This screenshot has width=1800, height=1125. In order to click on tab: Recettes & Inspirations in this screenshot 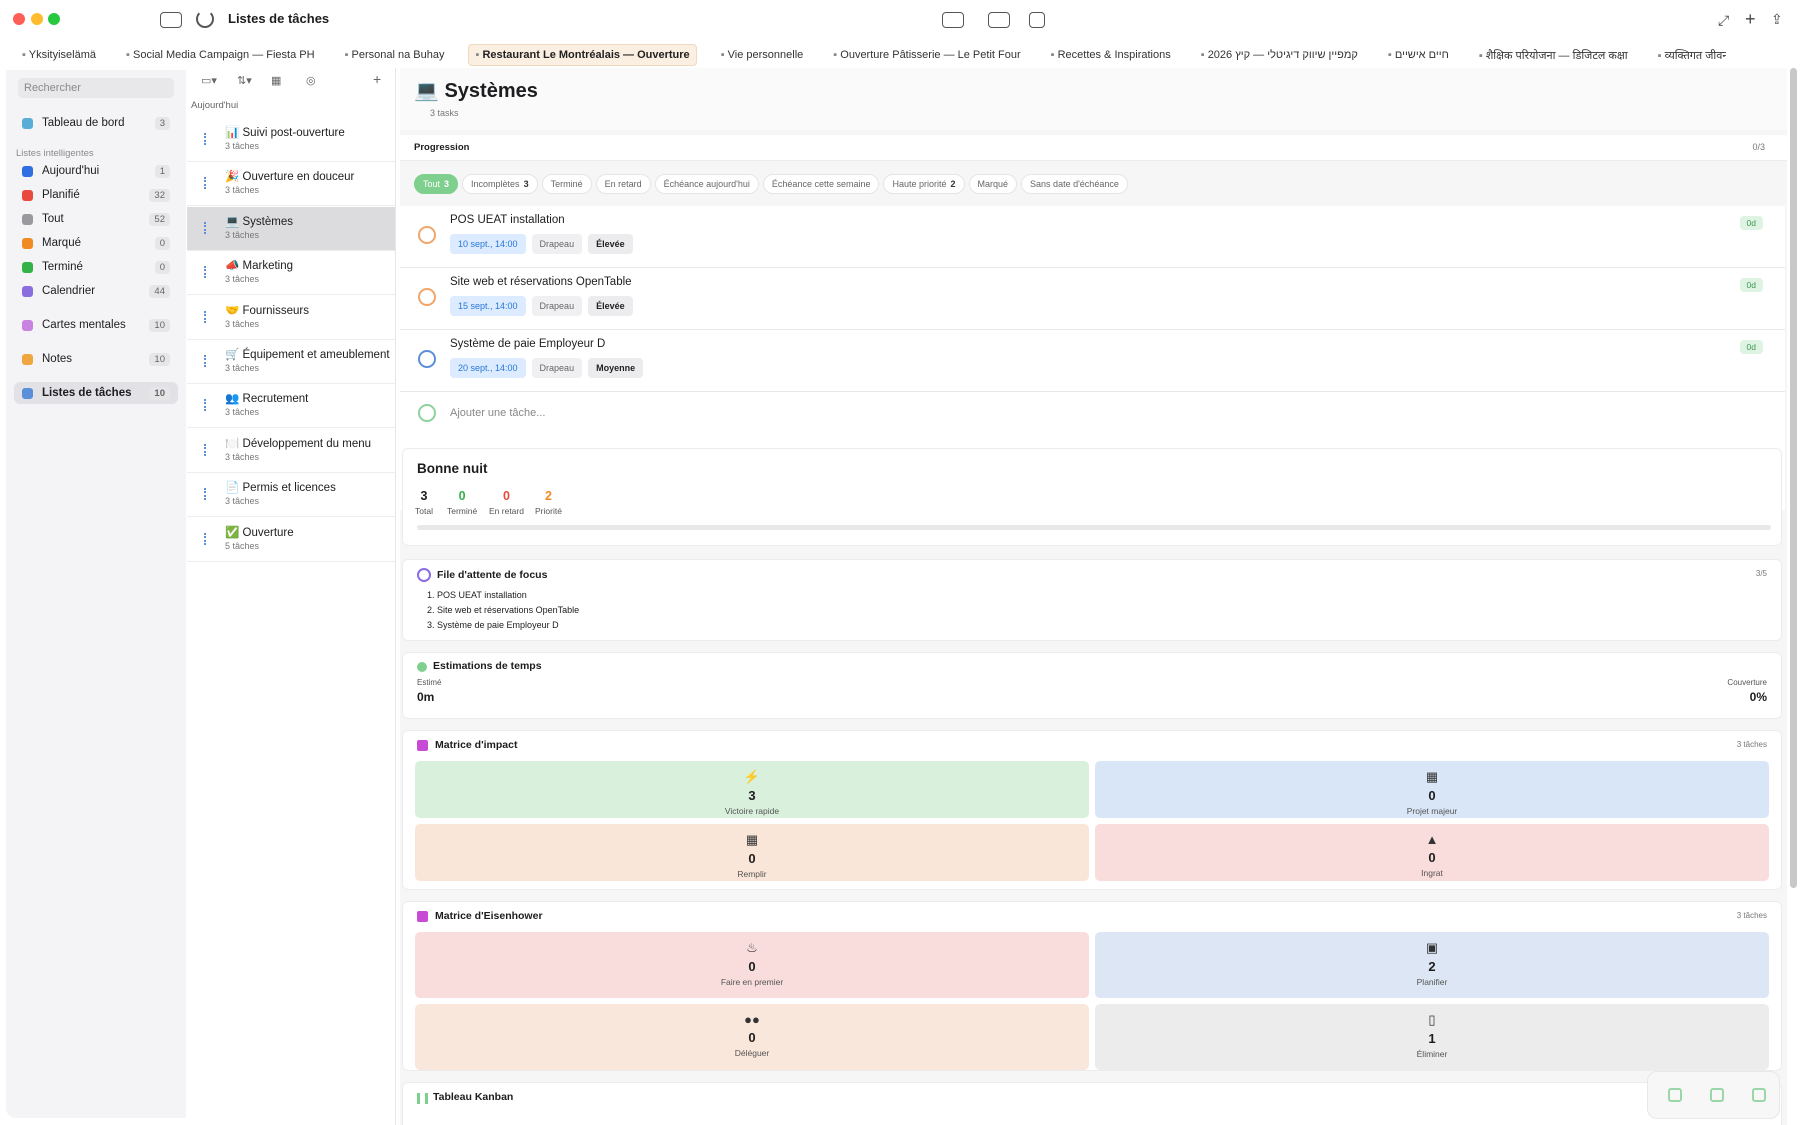, I will do `click(1111, 55)`.